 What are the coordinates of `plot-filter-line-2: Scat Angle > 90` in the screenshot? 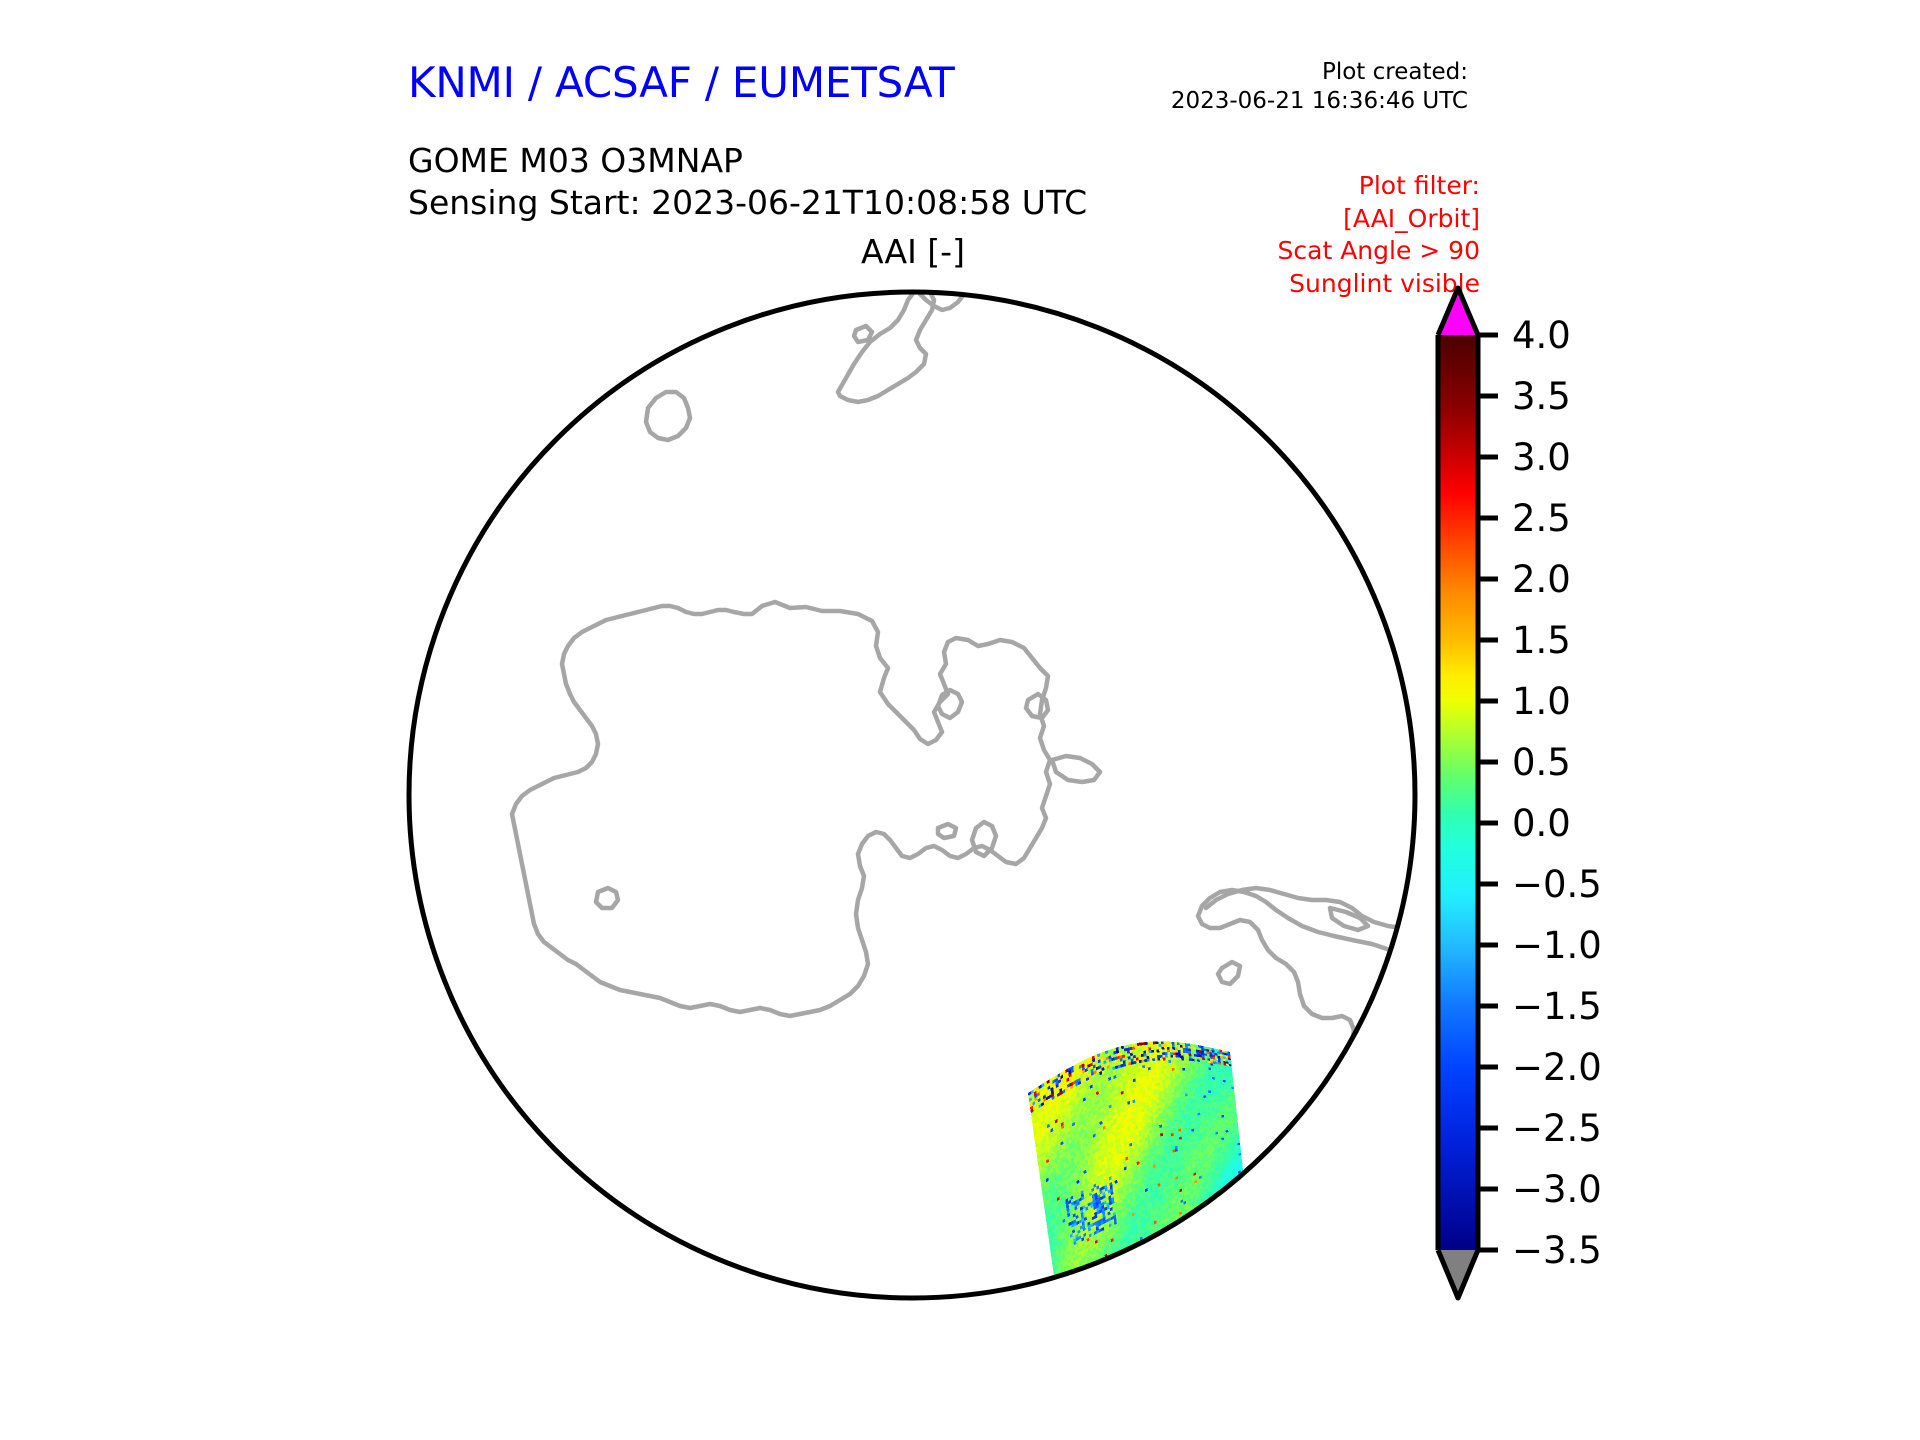 It's located at (1378, 250).